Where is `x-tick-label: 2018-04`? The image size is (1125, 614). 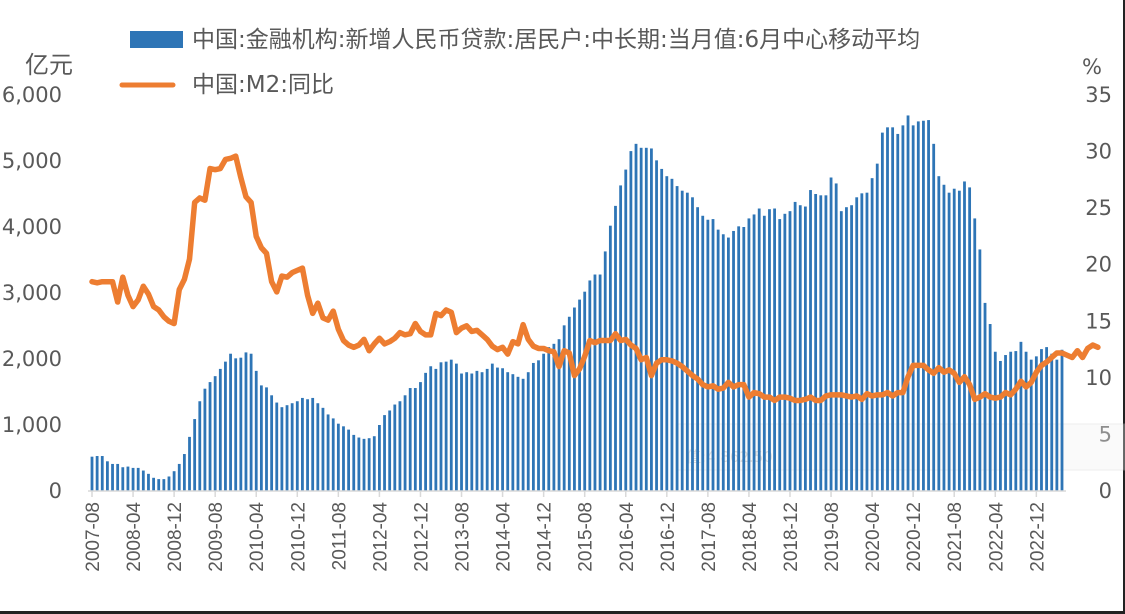
x-tick-label: 2018-04 is located at coordinates (750, 537).